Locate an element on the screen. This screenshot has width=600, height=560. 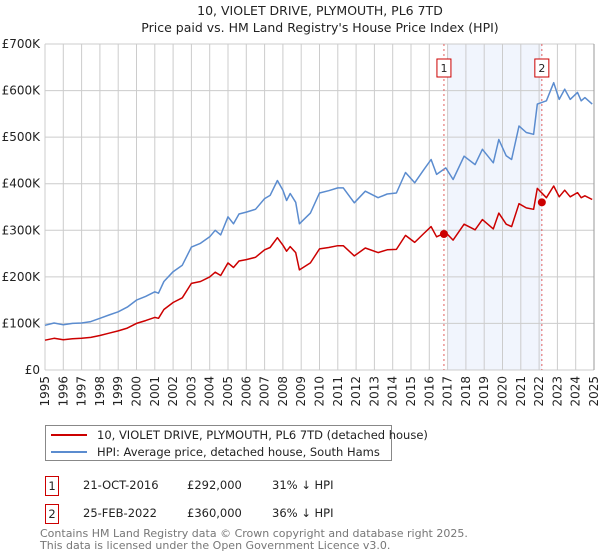
x-tick-label: 2006 is located at coordinates (246, 391).